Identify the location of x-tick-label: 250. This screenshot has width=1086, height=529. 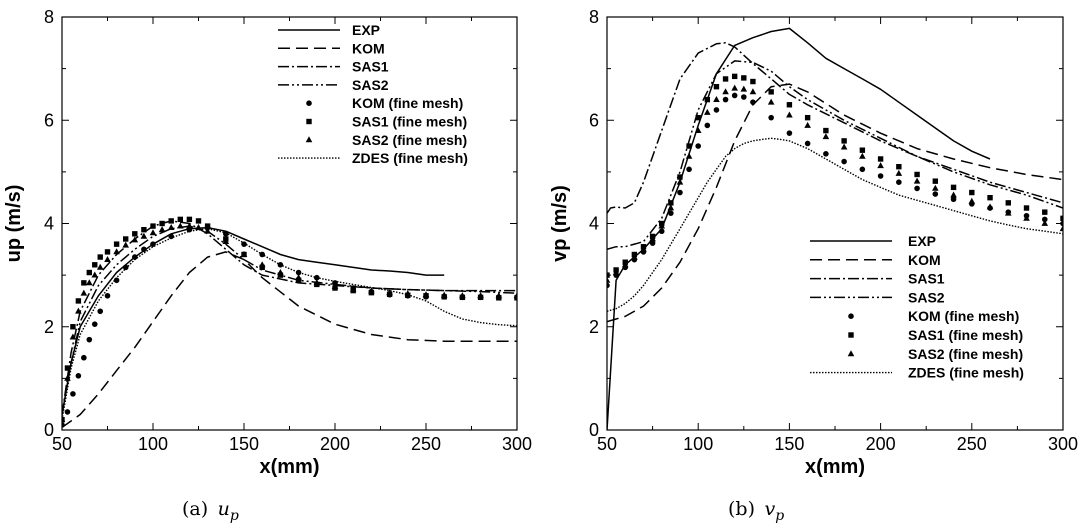
(426, 444).